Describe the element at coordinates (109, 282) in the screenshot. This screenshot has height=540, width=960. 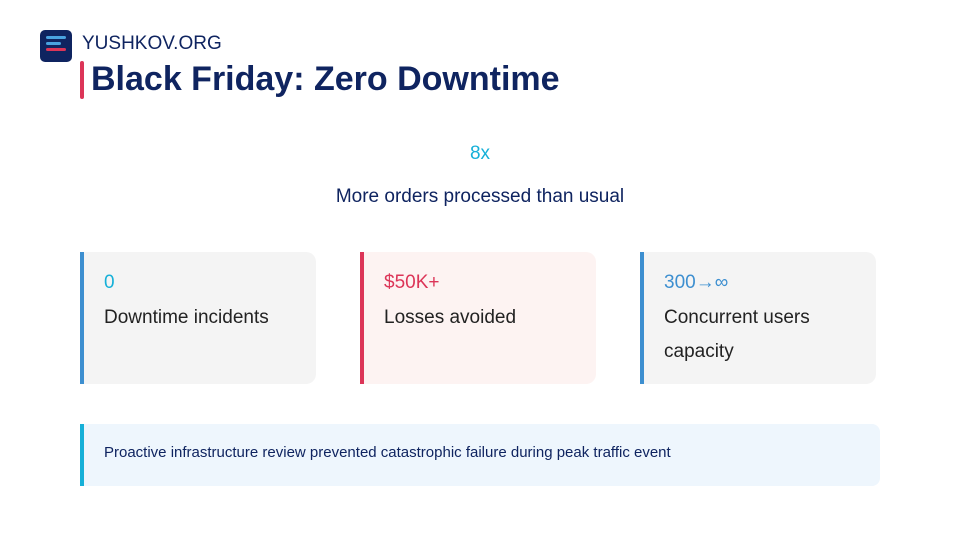
I see `stat-value: 0` at that location.